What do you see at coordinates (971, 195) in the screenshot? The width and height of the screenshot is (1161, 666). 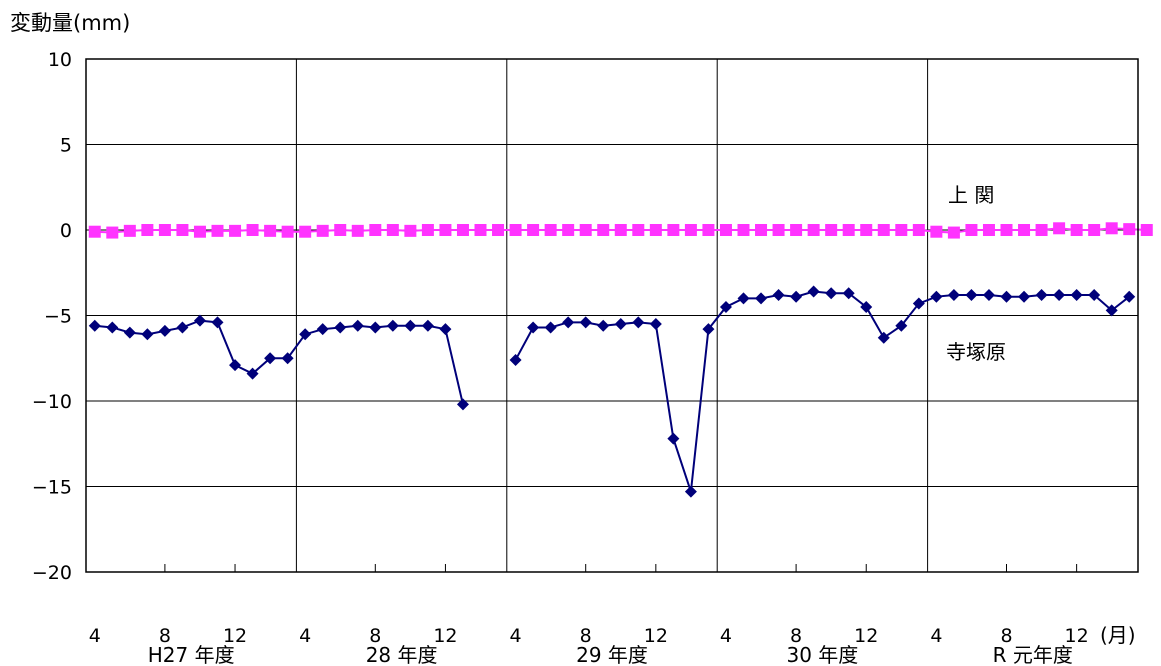 I see `series-label-kamiseki: 上 関` at bounding box center [971, 195].